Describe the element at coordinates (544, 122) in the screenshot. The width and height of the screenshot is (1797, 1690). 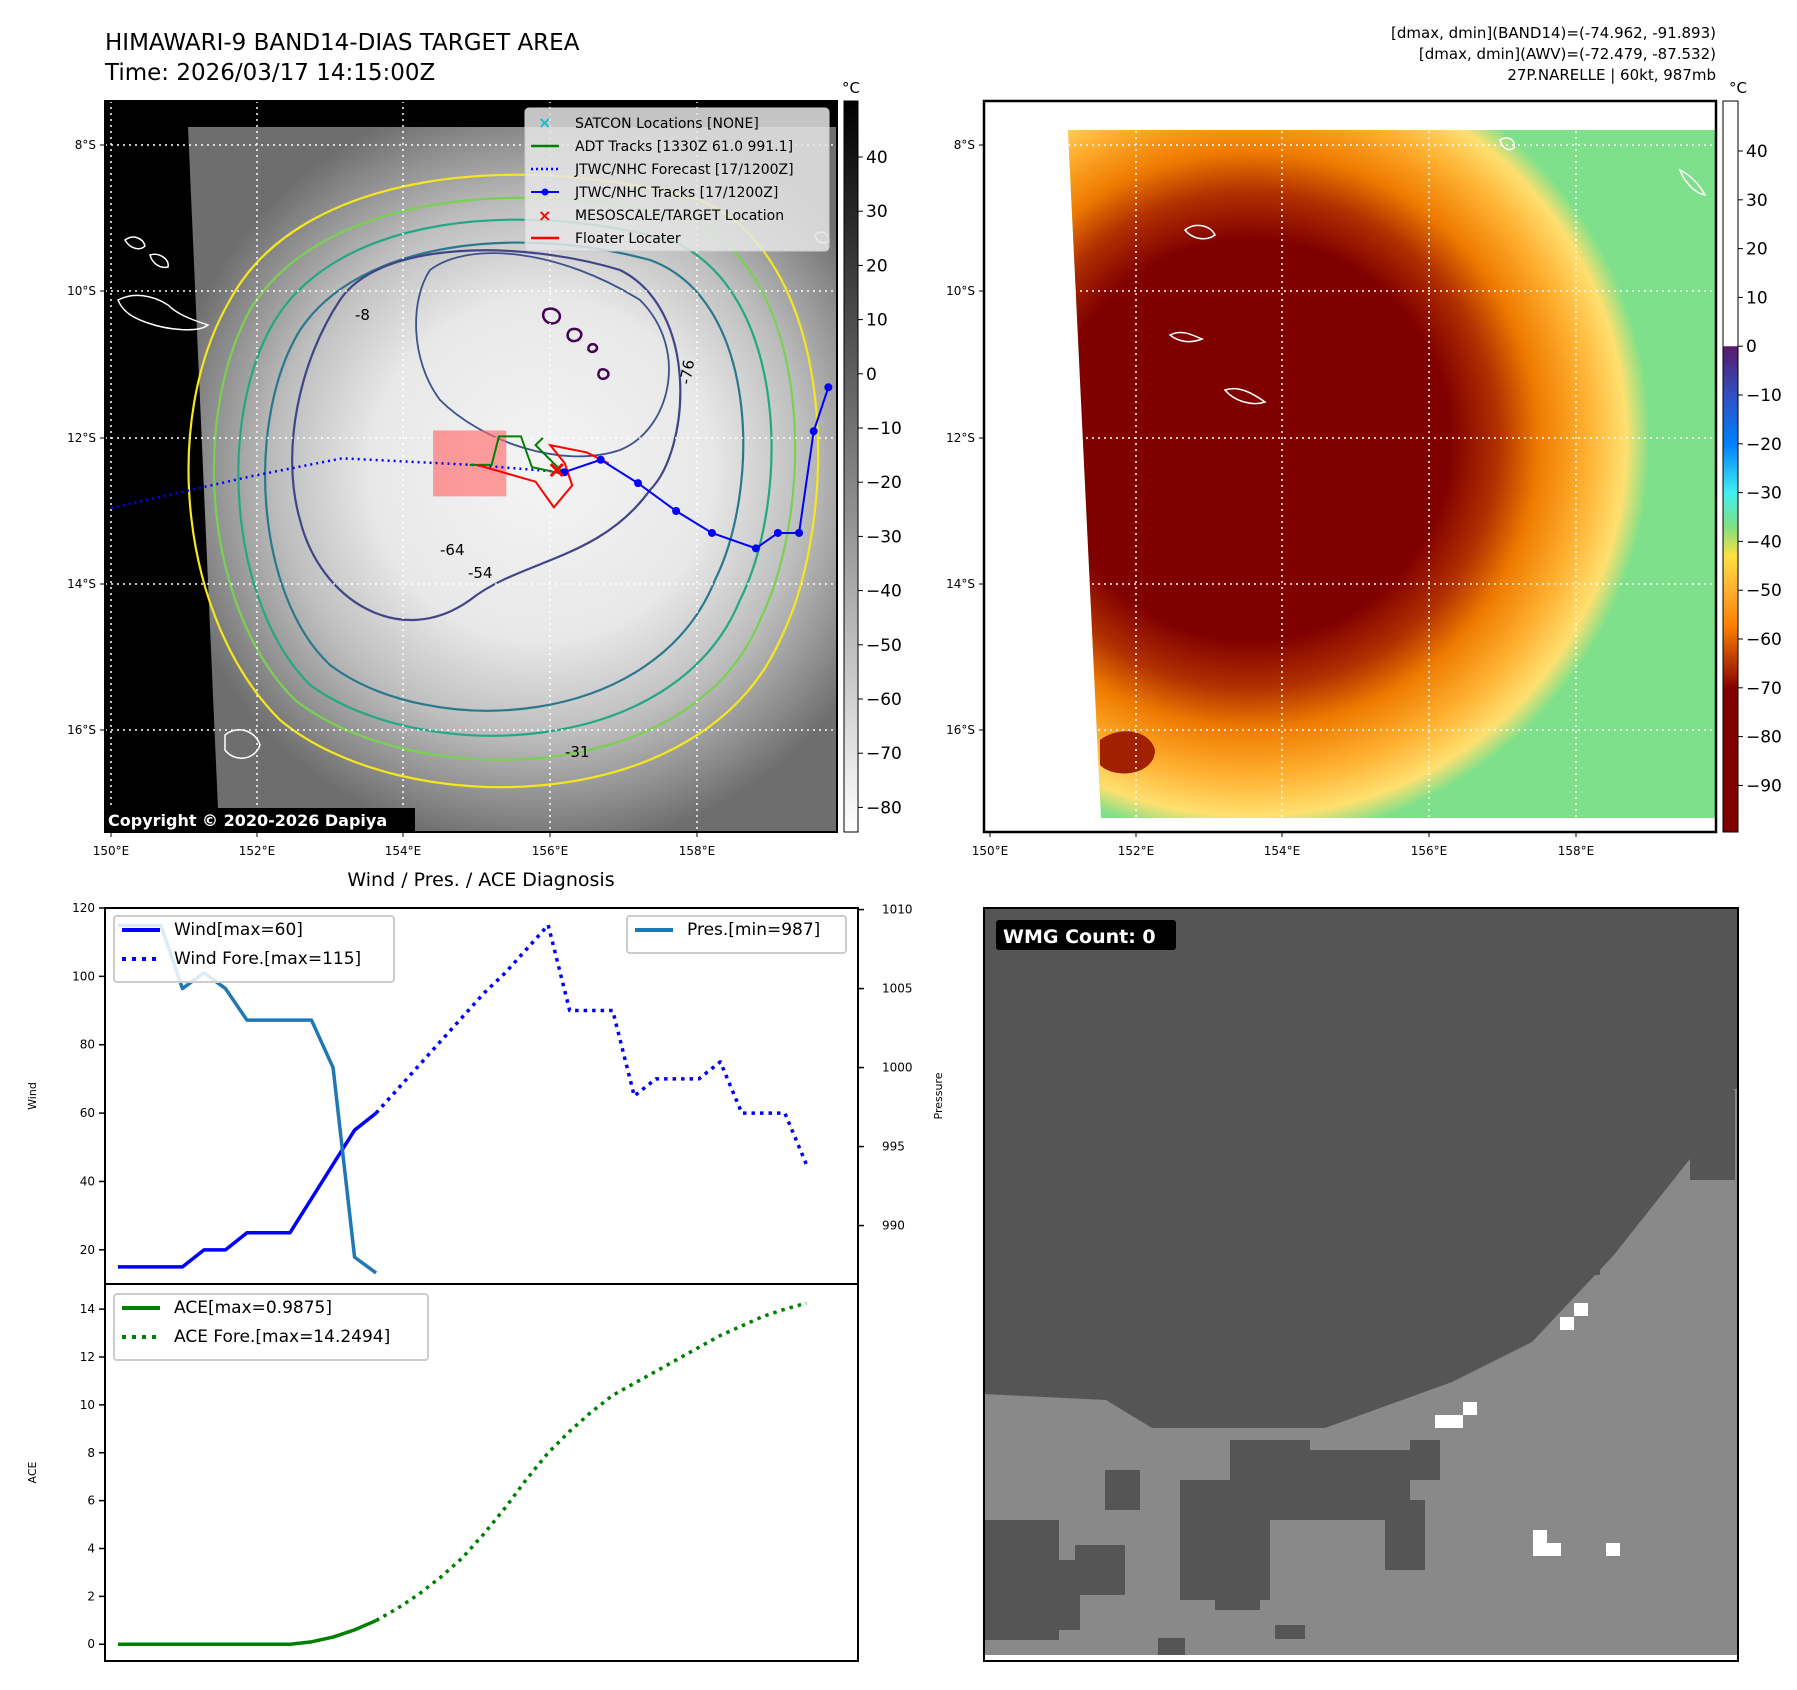
I see `satcon-marker-icon: ×` at that location.